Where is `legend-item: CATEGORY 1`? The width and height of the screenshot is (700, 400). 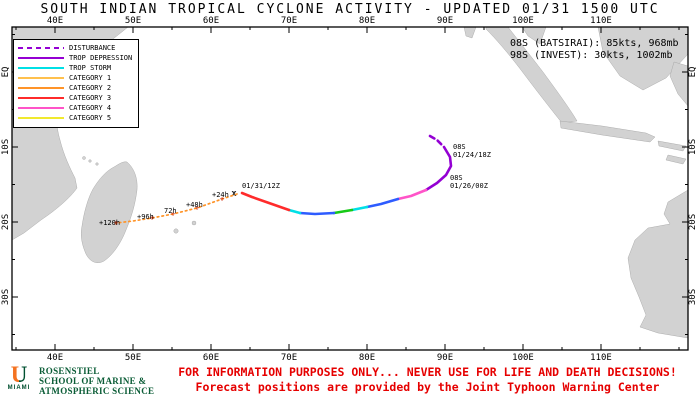 legend-item: CATEGORY 1 is located at coordinates (75, 78).